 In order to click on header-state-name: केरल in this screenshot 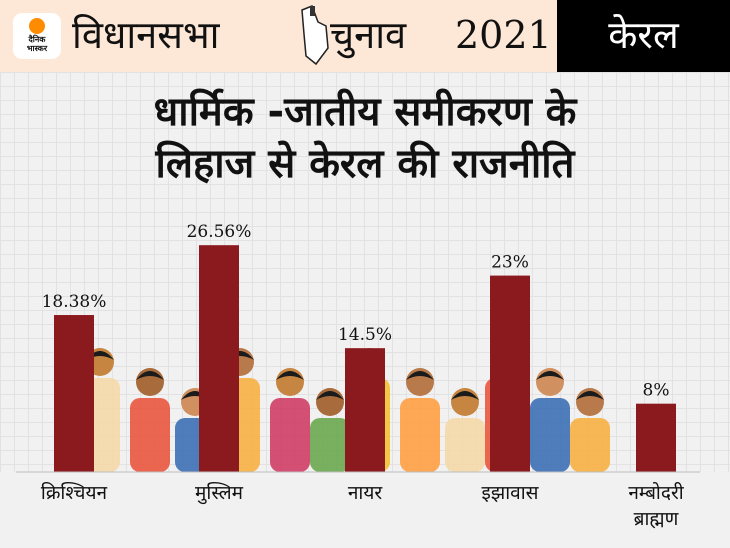, I will do `click(643, 35)`.